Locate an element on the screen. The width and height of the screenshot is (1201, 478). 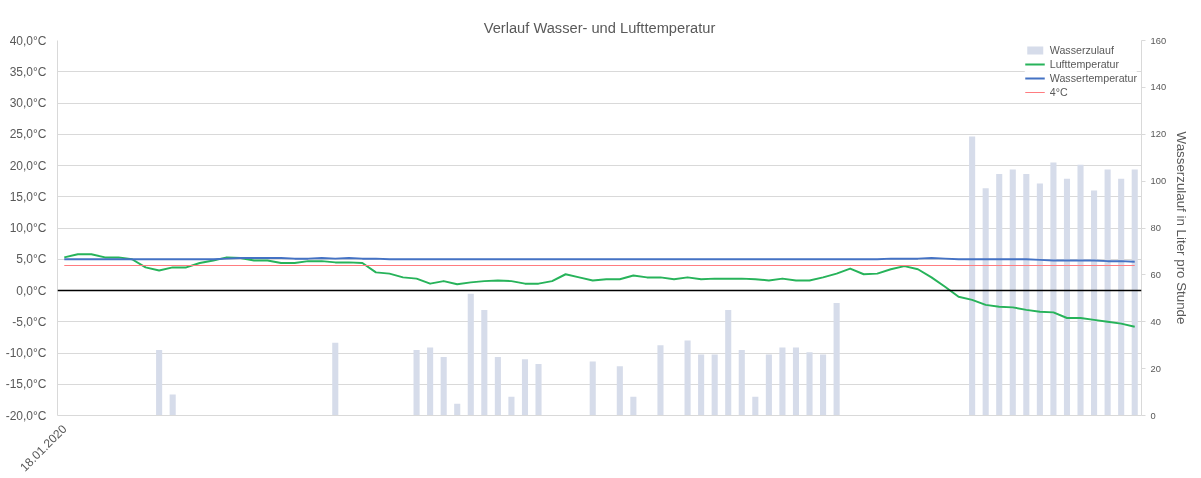
y-tick-label: -5,0°C is located at coordinates (29, 321).